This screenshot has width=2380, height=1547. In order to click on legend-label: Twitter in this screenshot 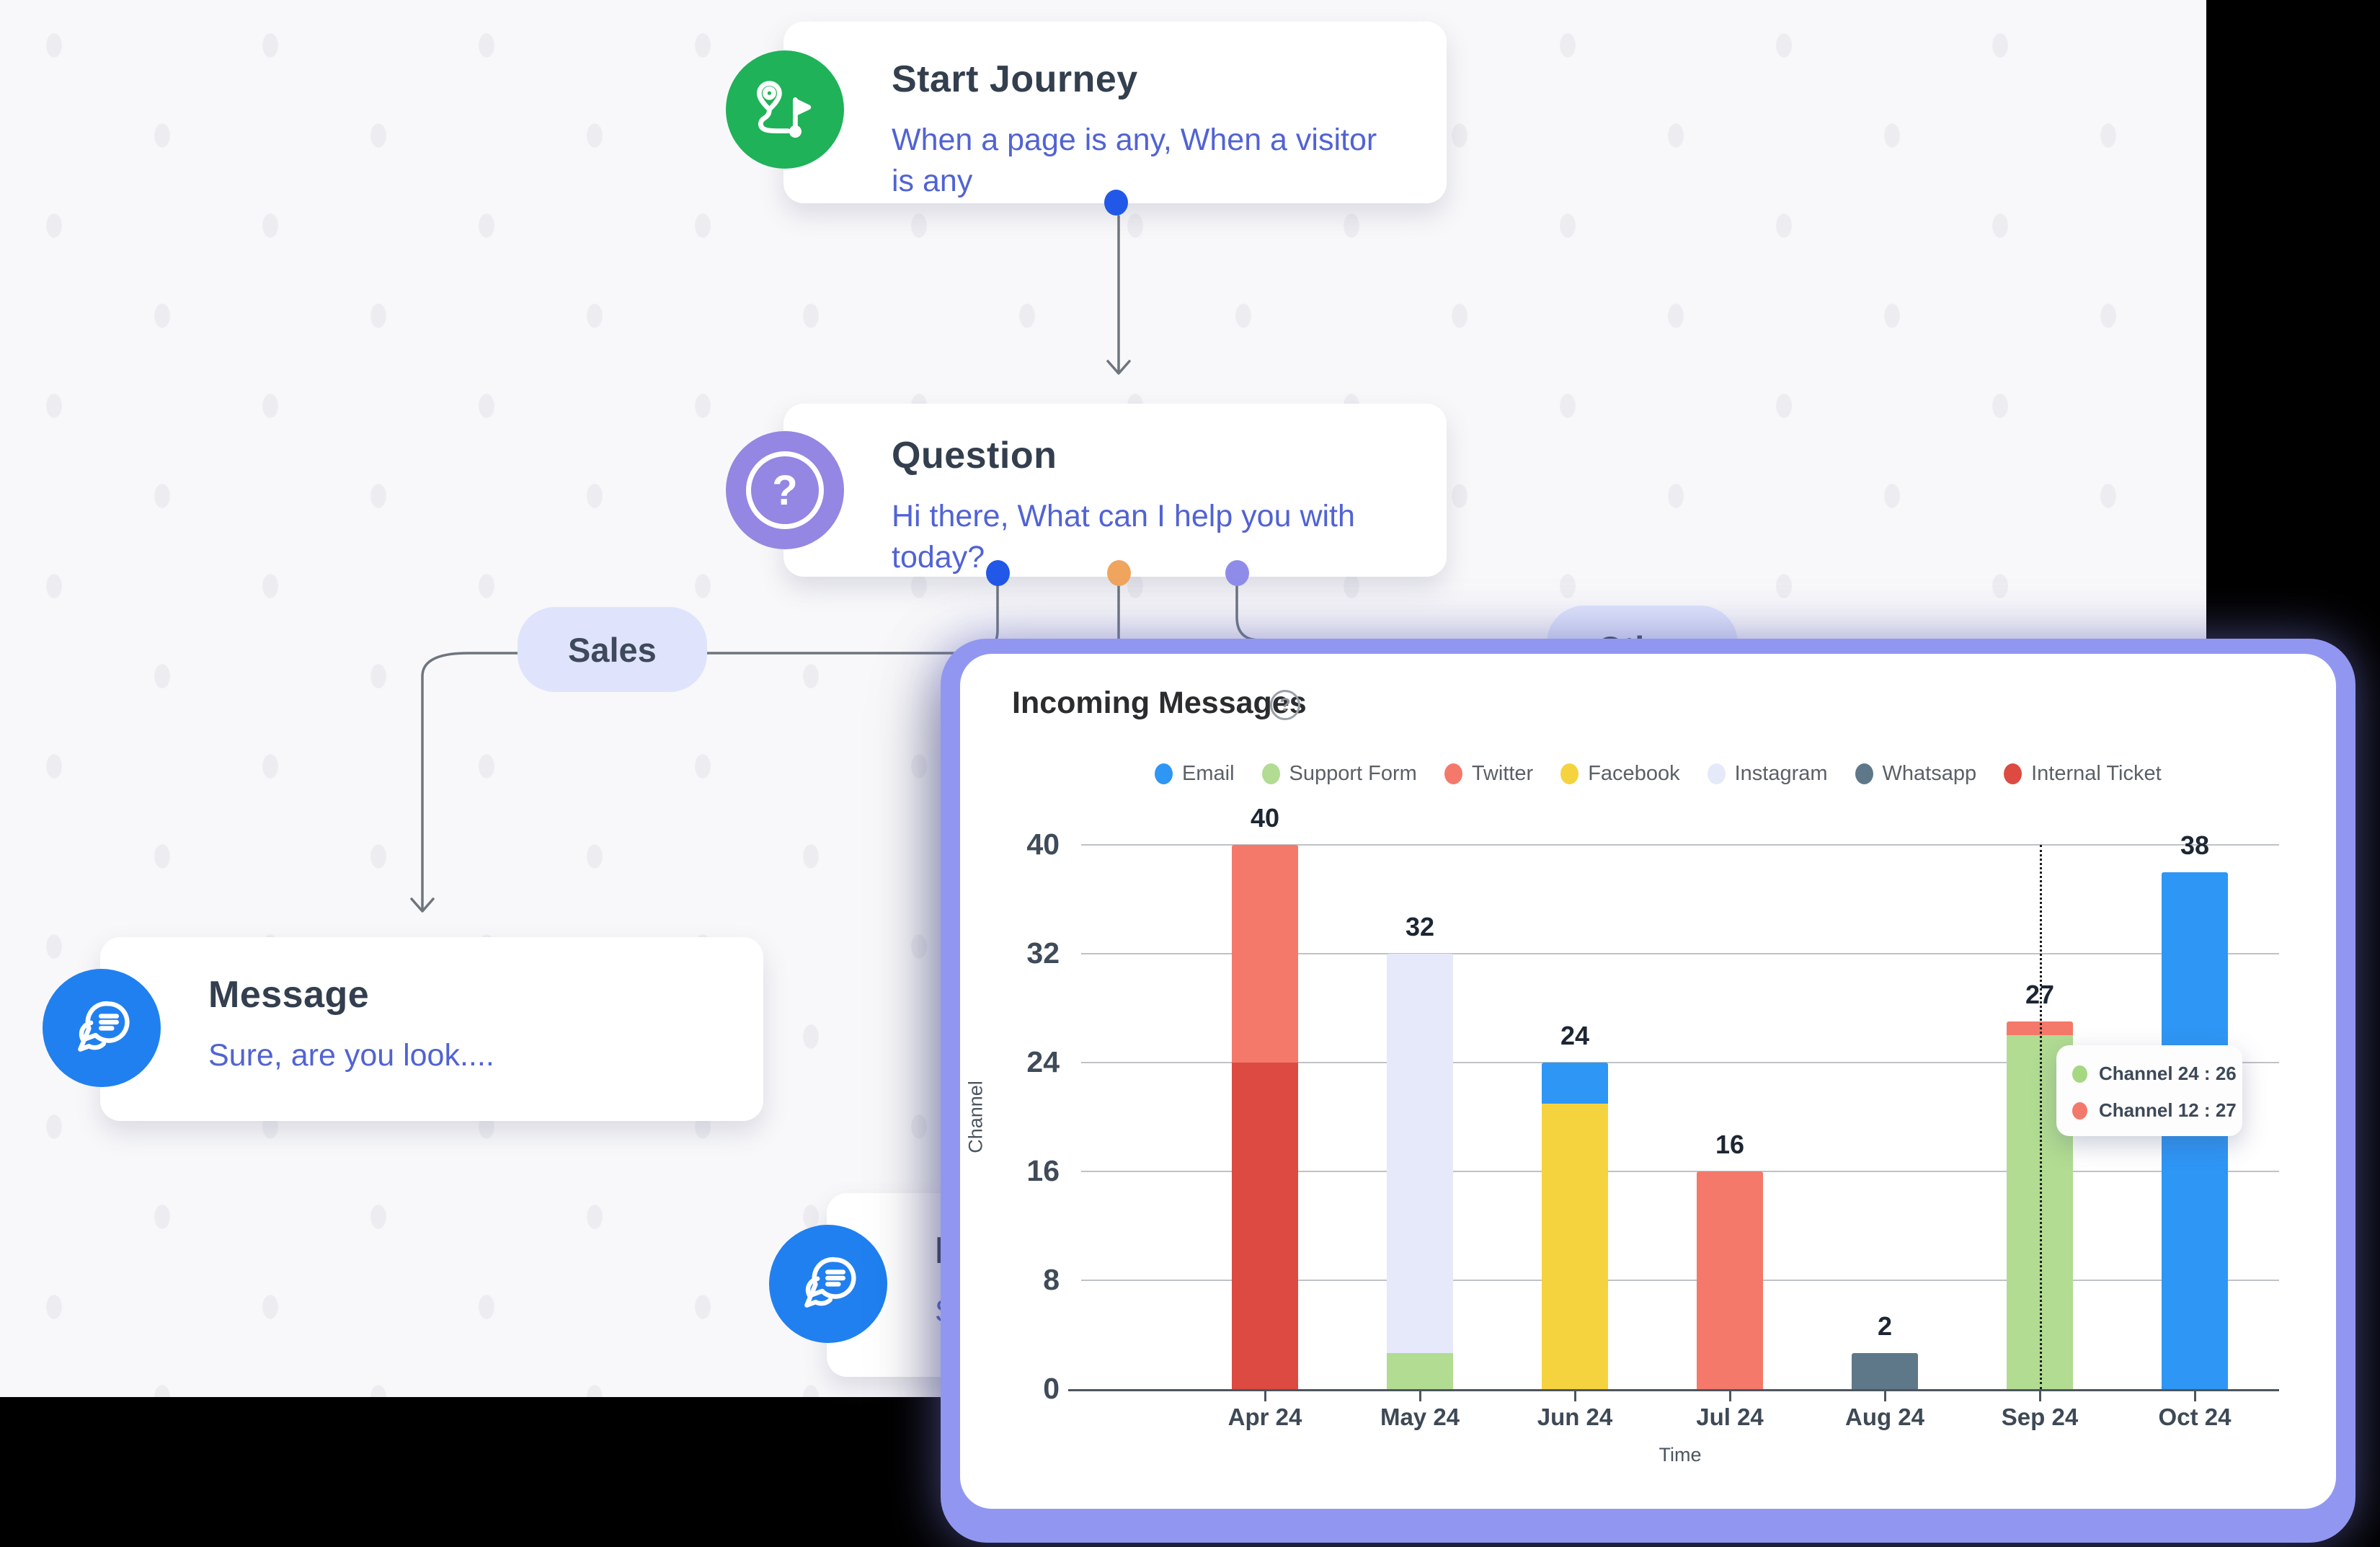, I will do `click(1502, 773)`.